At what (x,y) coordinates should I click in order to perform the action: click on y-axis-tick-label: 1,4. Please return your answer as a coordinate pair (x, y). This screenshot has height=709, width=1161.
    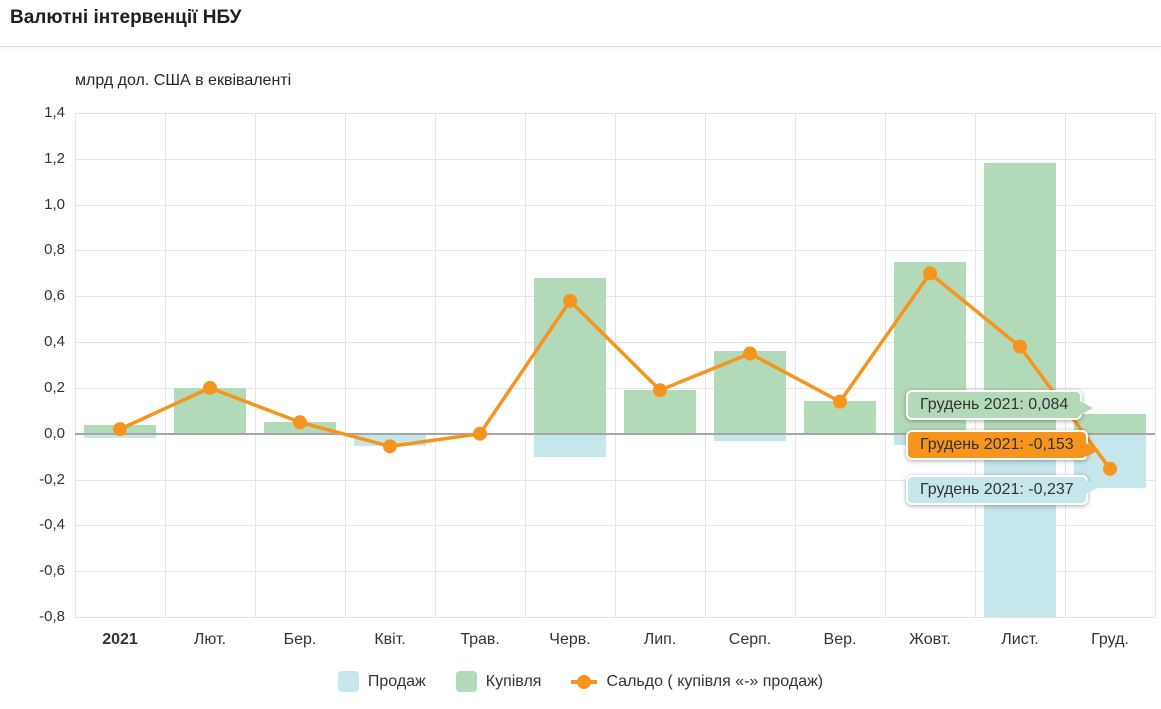
    Looking at the image, I should click on (54, 112).